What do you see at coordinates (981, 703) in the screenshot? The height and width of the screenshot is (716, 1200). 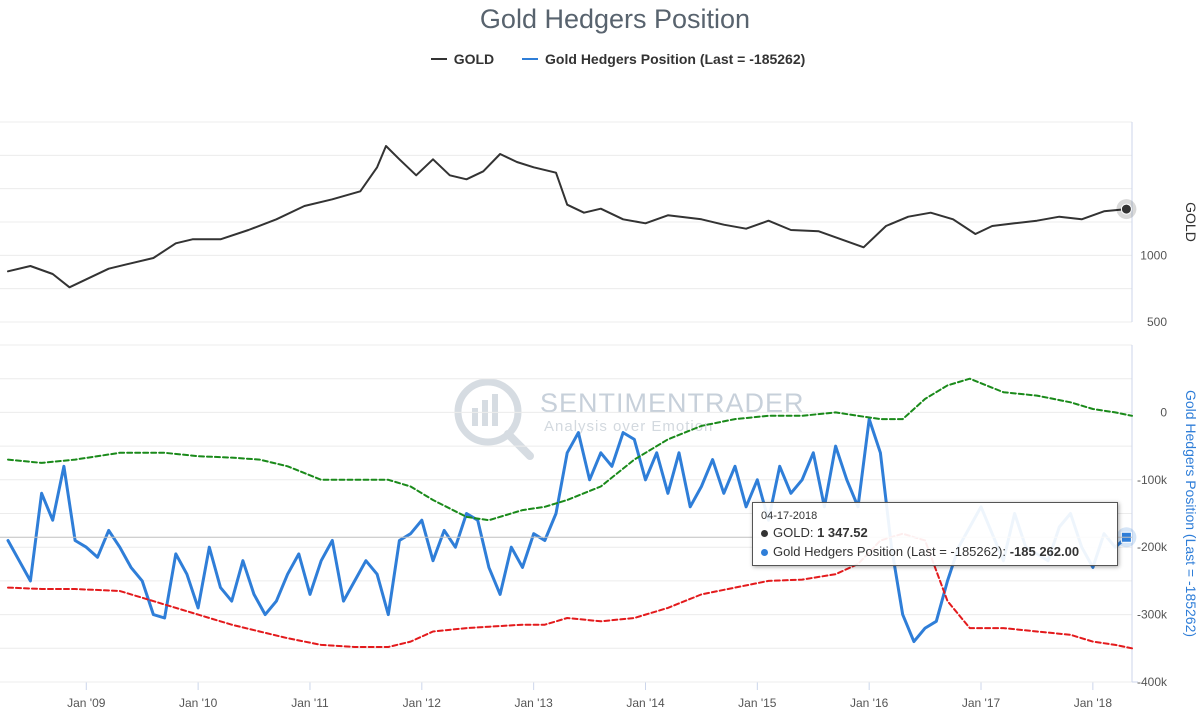 I see `x-tick-label: Jan '17` at bounding box center [981, 703].